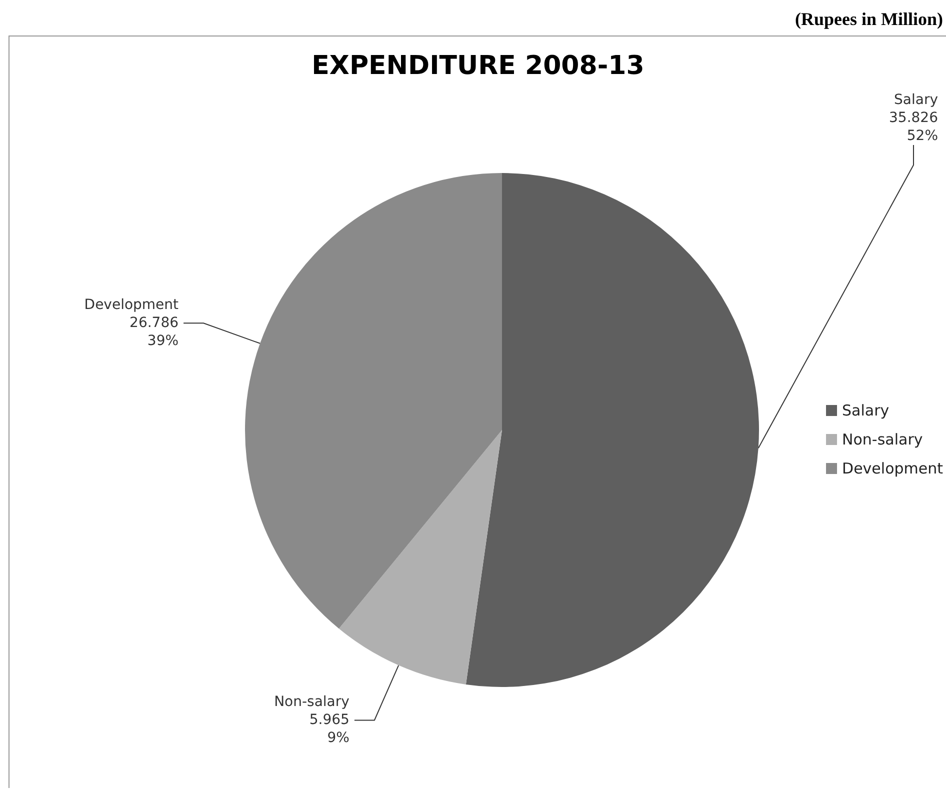 Image resolution: width=946 pixels, height=794 pixels. What do you see at coordinates (312, 702) in the screenshot?
I see `slice-label: Non-salary` at bounding box center [312, 702].